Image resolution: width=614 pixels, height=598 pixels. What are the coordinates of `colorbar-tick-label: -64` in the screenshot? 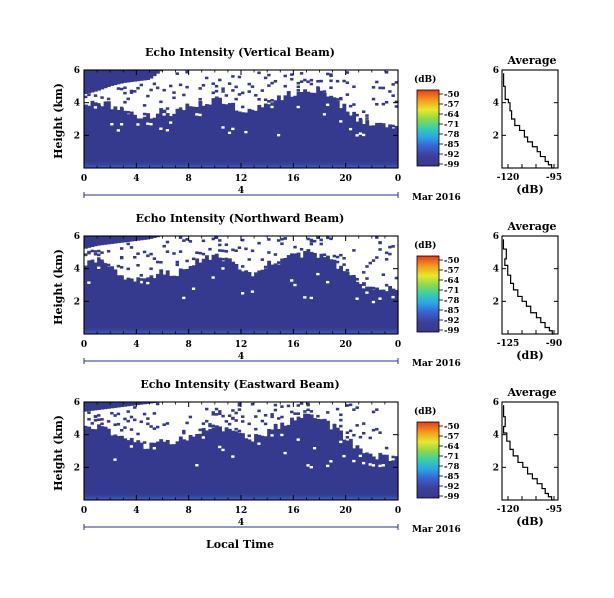 It's located at (451, 447).